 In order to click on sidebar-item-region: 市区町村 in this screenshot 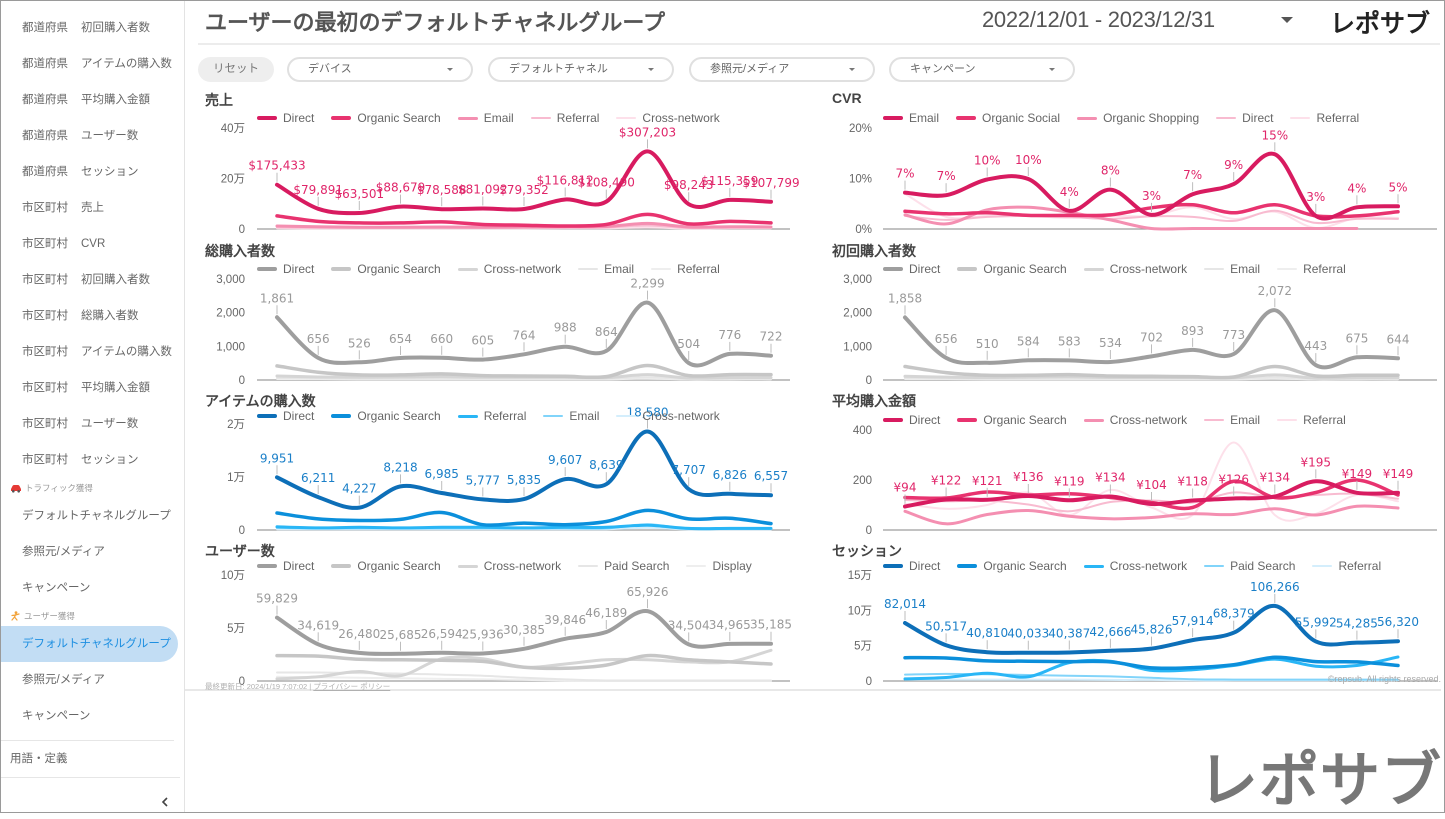, I will do `click(45, 460)`.